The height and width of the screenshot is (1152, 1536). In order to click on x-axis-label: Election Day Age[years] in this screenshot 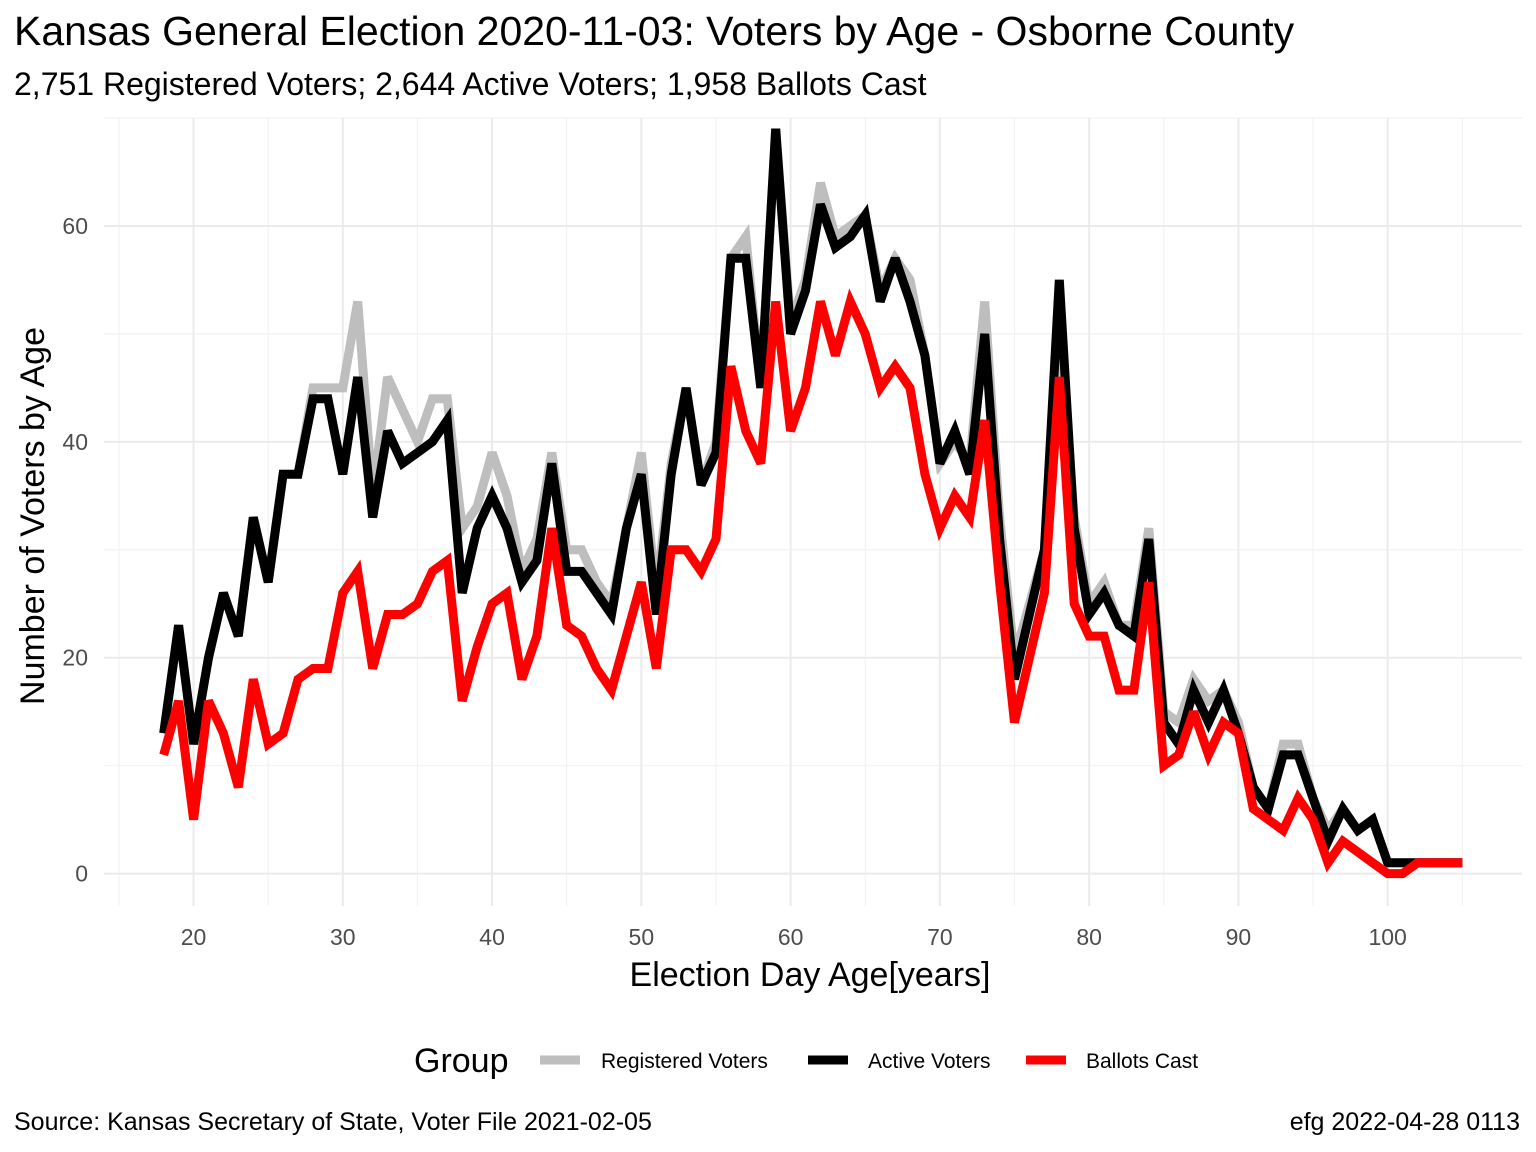, I will do `click(810, 975)`.